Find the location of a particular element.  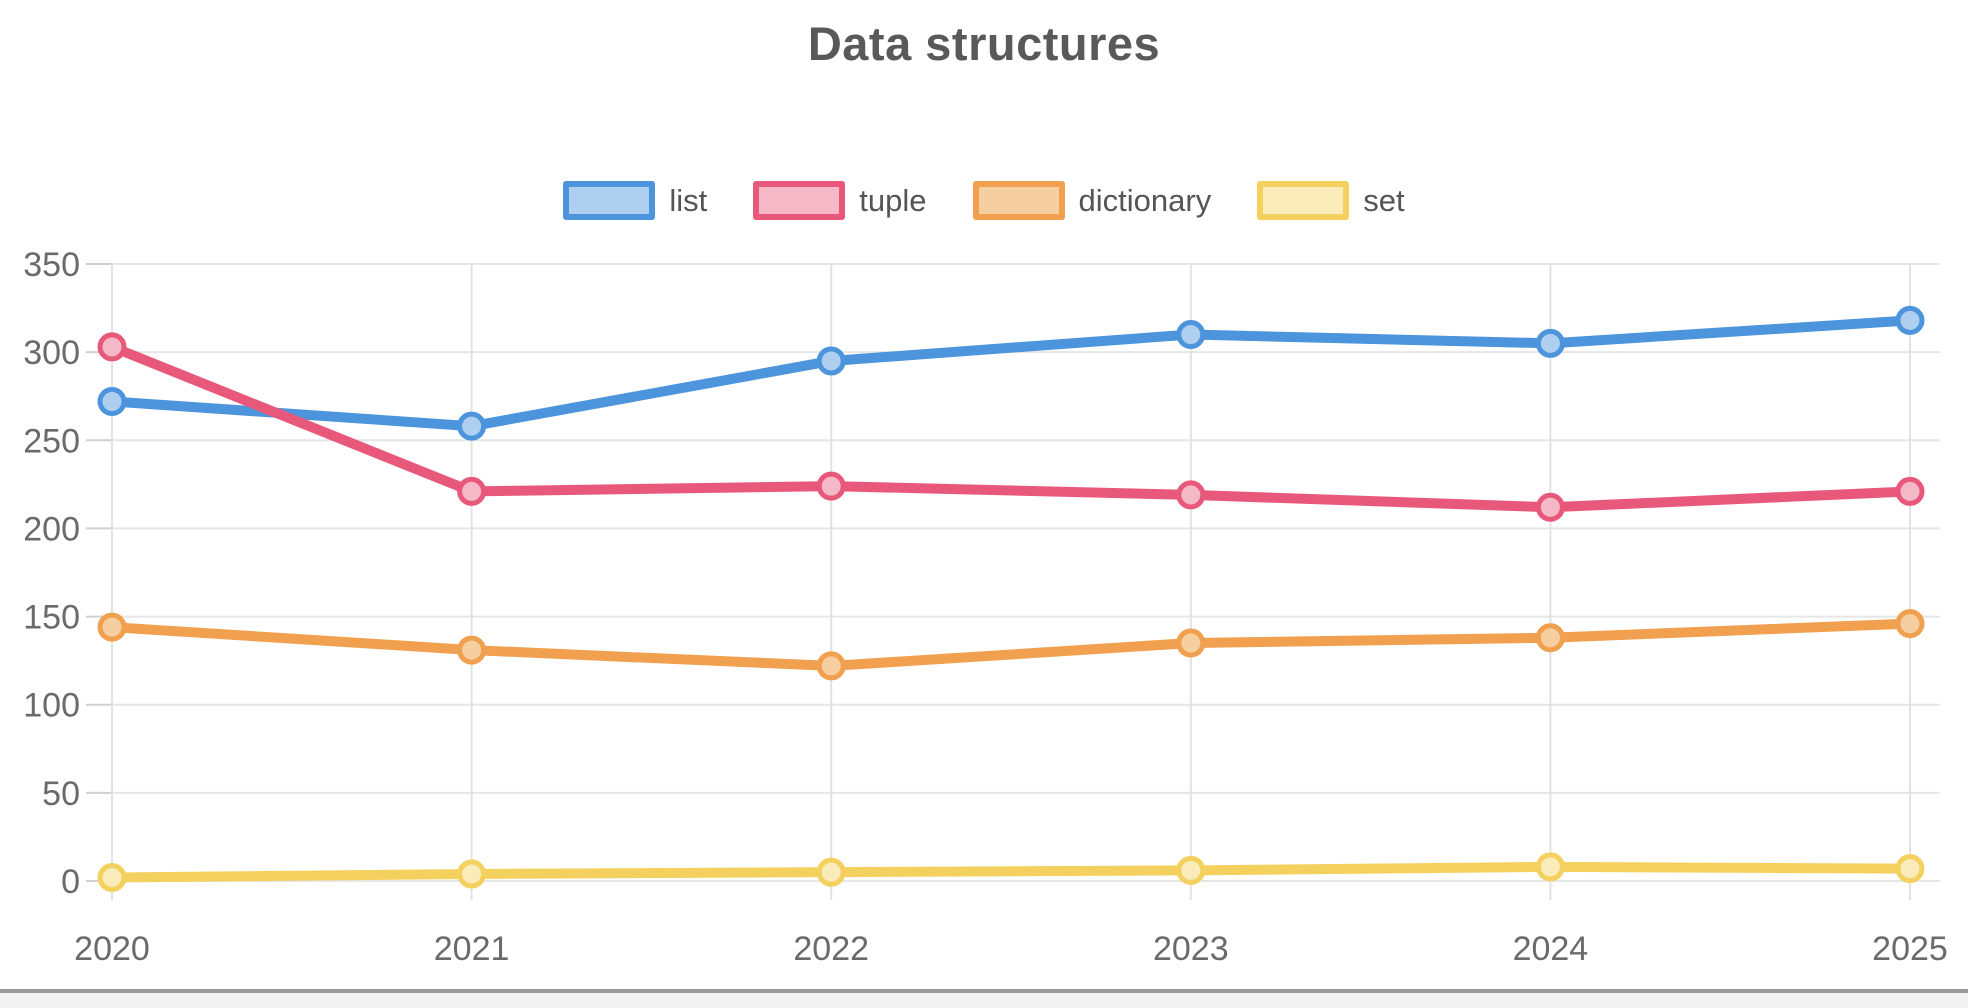

data-point-dictionary-2022 is located at coordinates (831, 666).